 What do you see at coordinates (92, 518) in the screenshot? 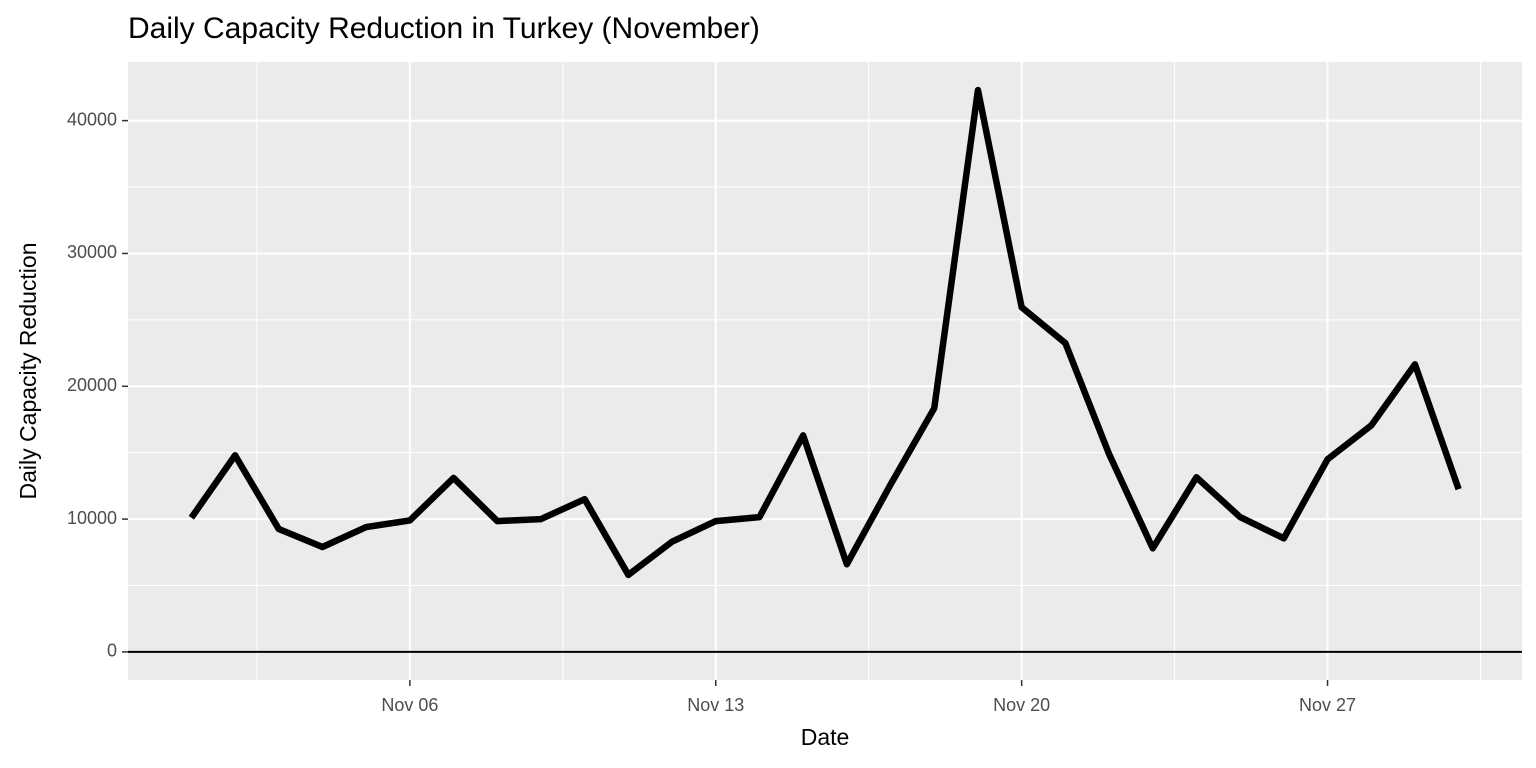
I see `y-tick-label: 10000` at bounding box center [92, 518].